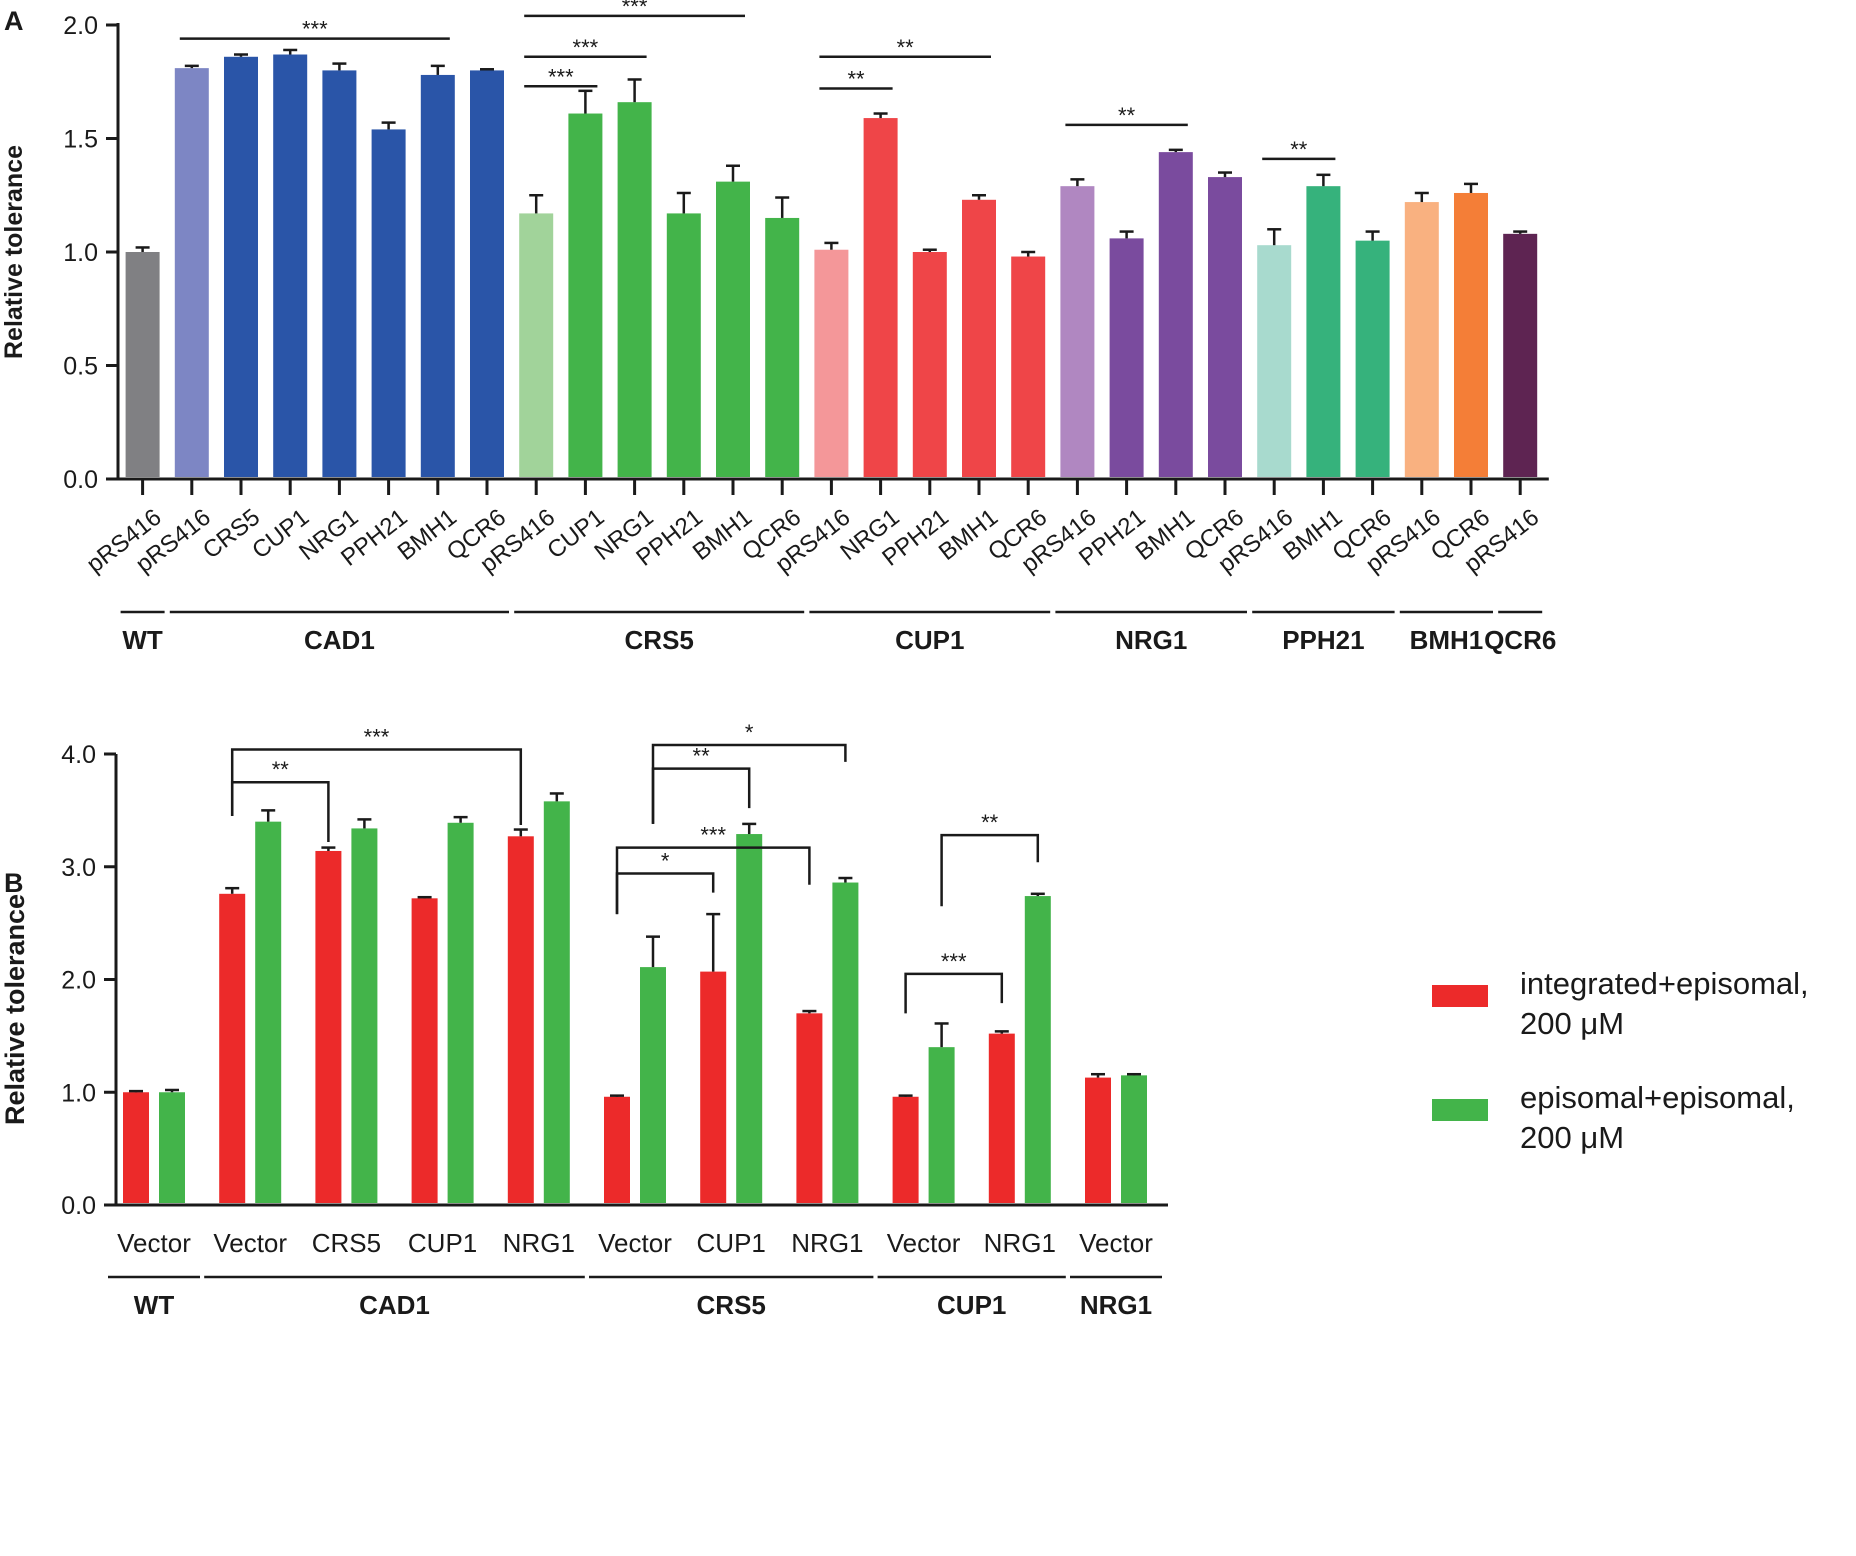  What do you see at coordinates (1572, 1137) in the screenshot?
I see `legend-label: 200 μM` at bounding box center [1572, 1137].